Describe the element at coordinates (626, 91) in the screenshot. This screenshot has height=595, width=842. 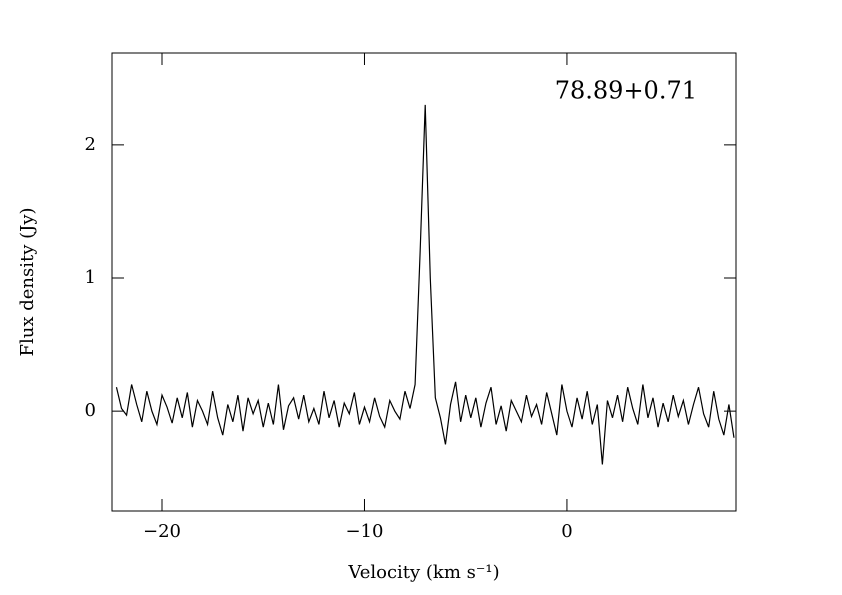
I see `annotation: 78.89+0.71` at that location.